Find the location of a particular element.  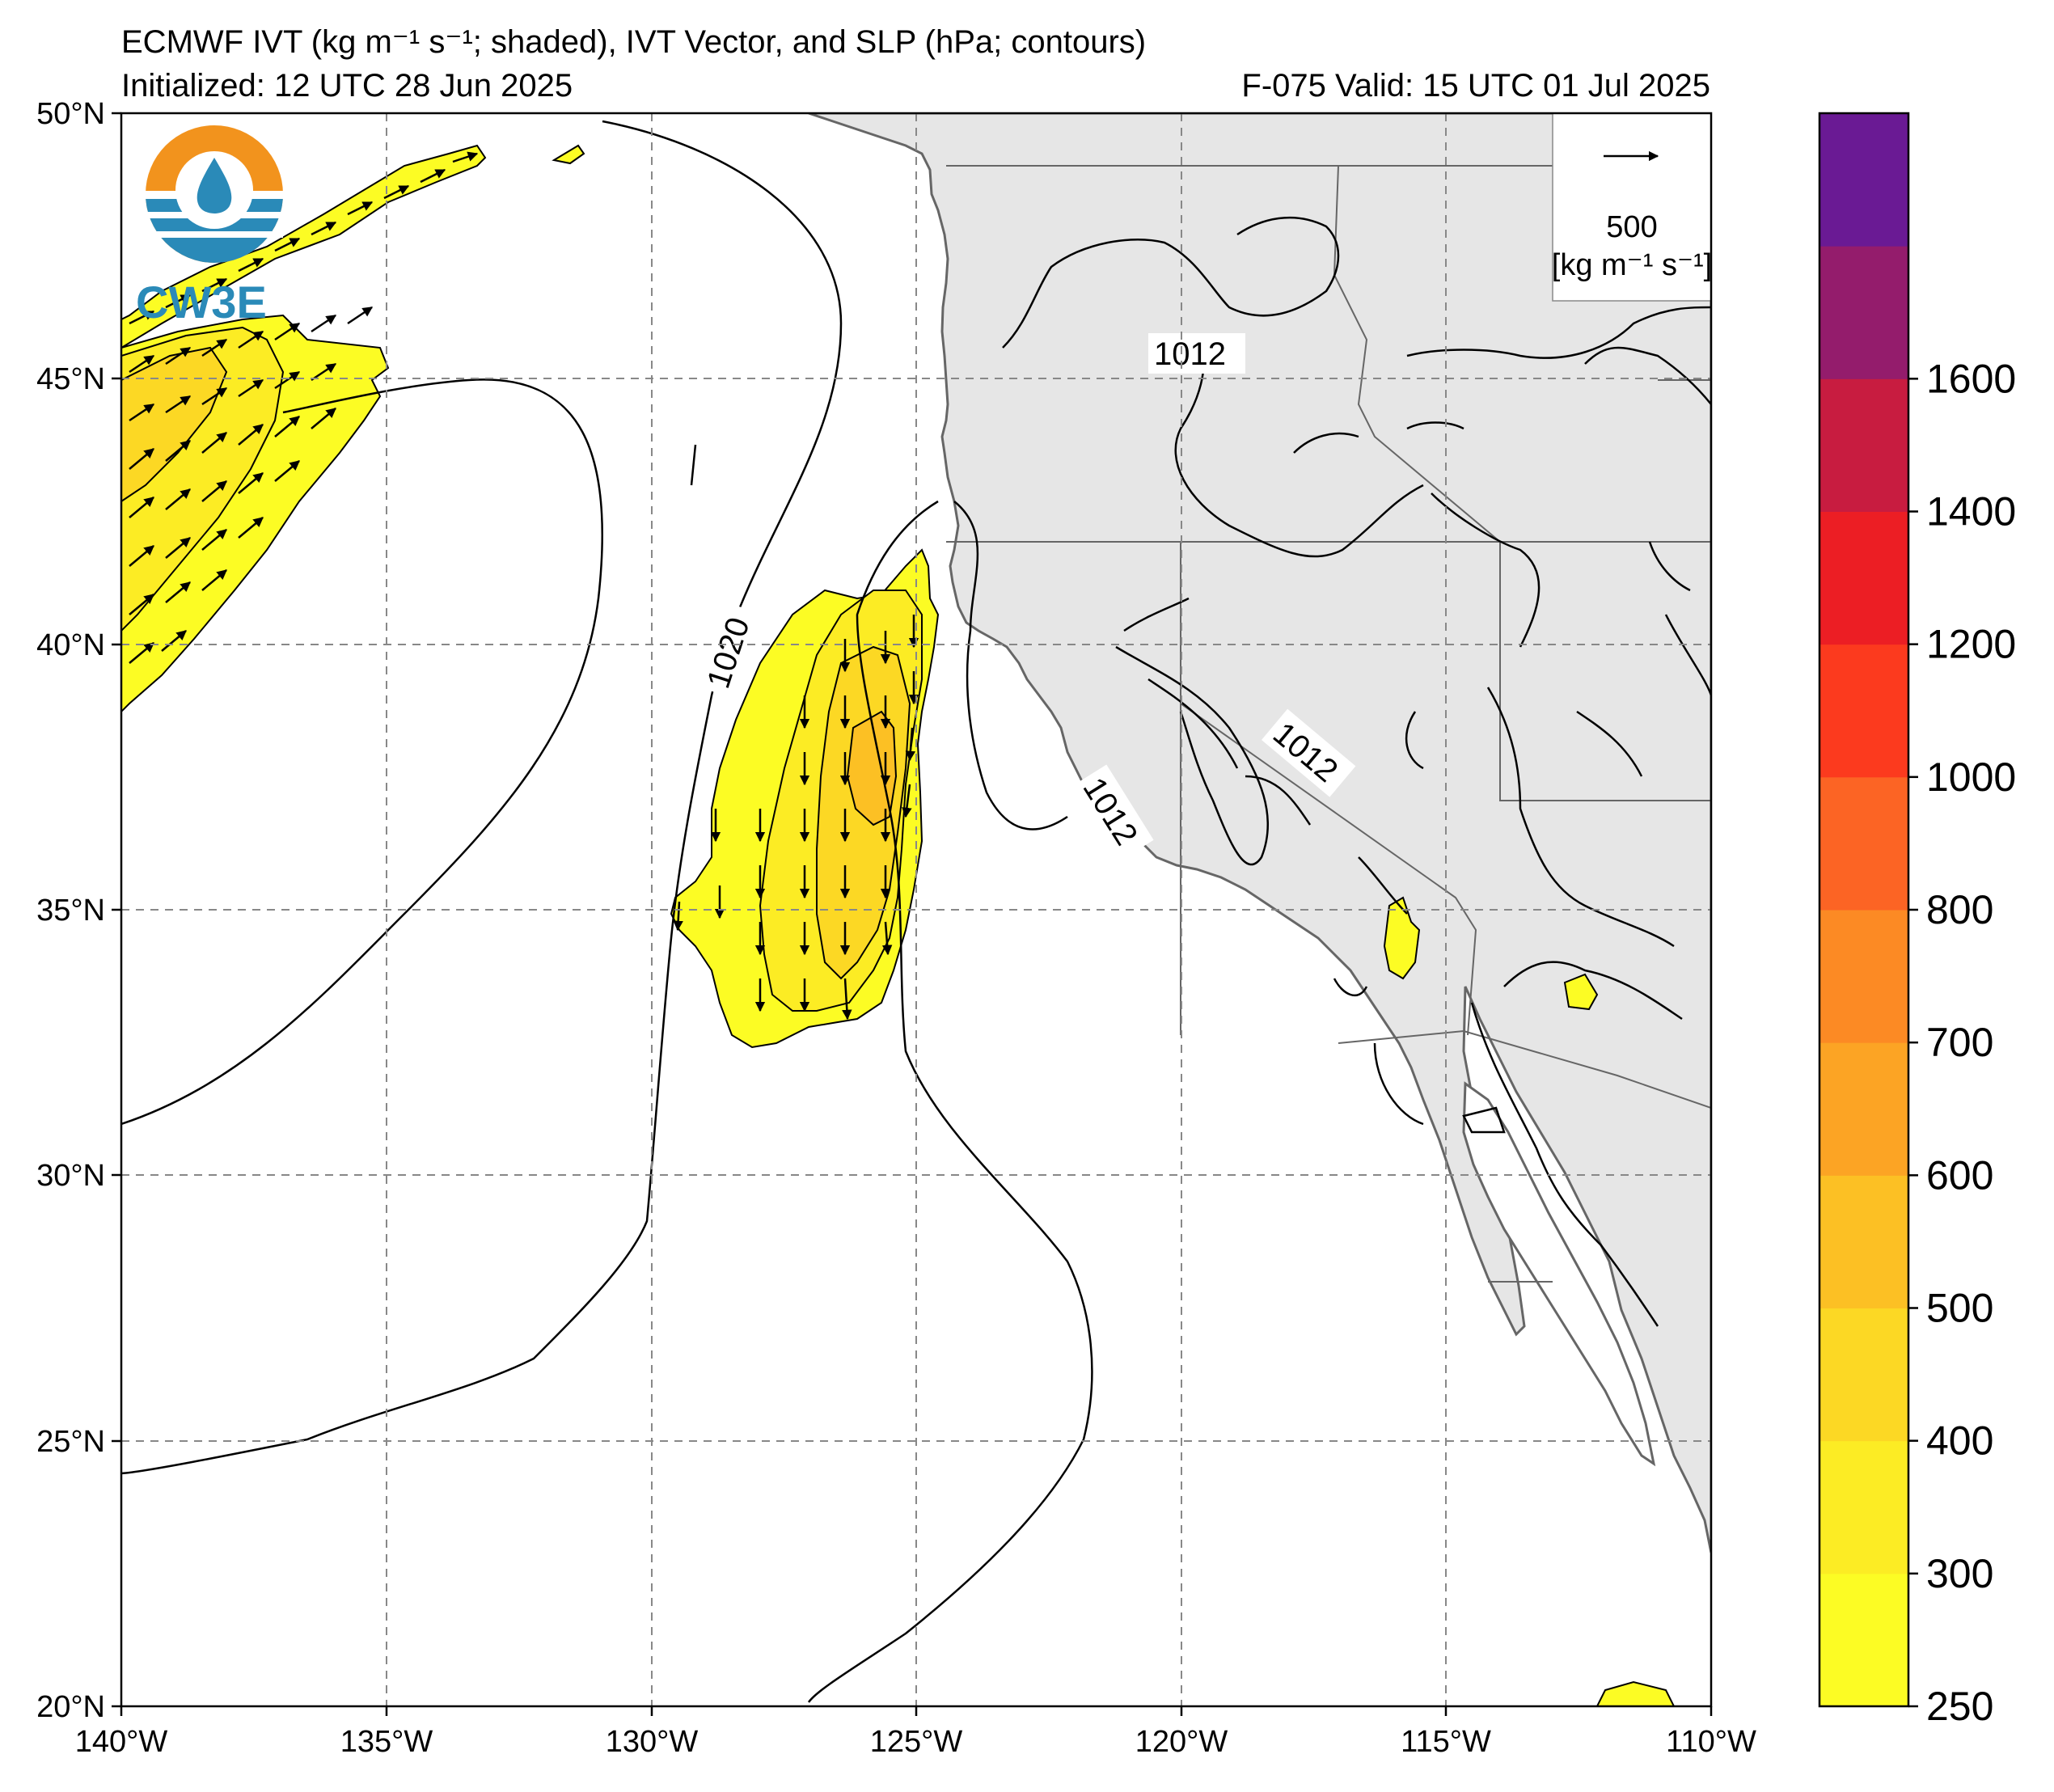

lat-label: 40°N is located at coordinates (70, 645).